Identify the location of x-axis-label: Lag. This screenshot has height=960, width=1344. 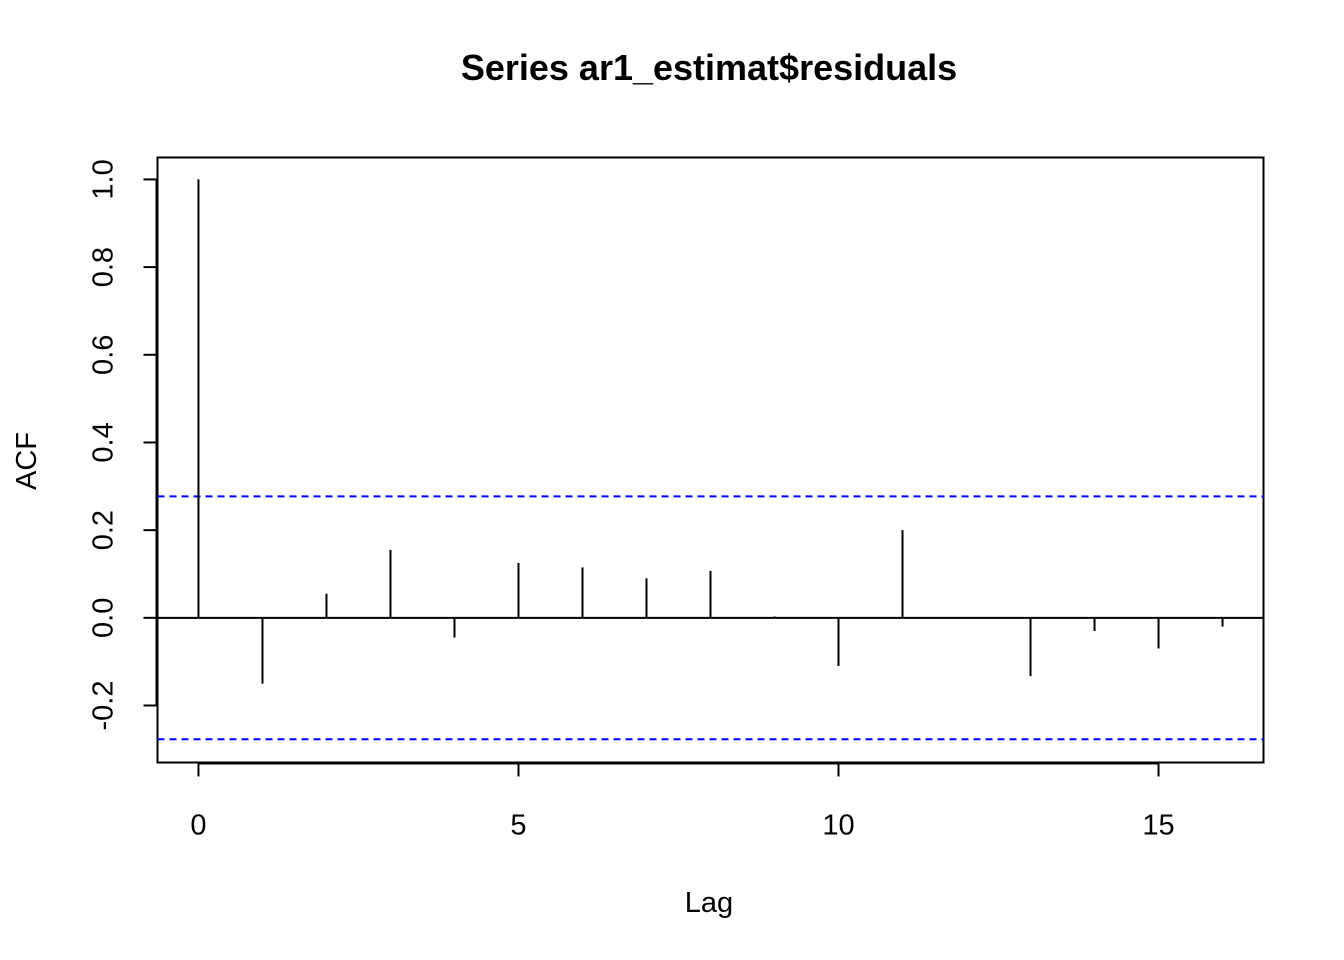
(709, 903).